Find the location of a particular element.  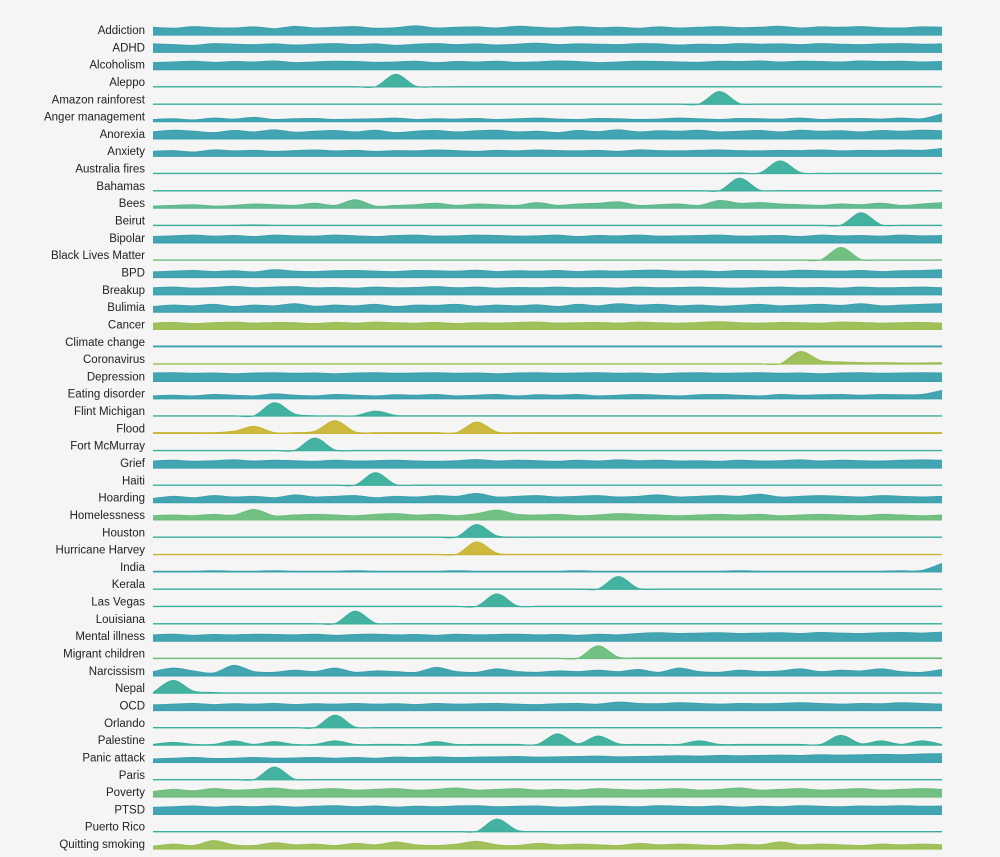

ridge-row-puerto-rico: Puerto Rico is located at coordinates (513, 826).